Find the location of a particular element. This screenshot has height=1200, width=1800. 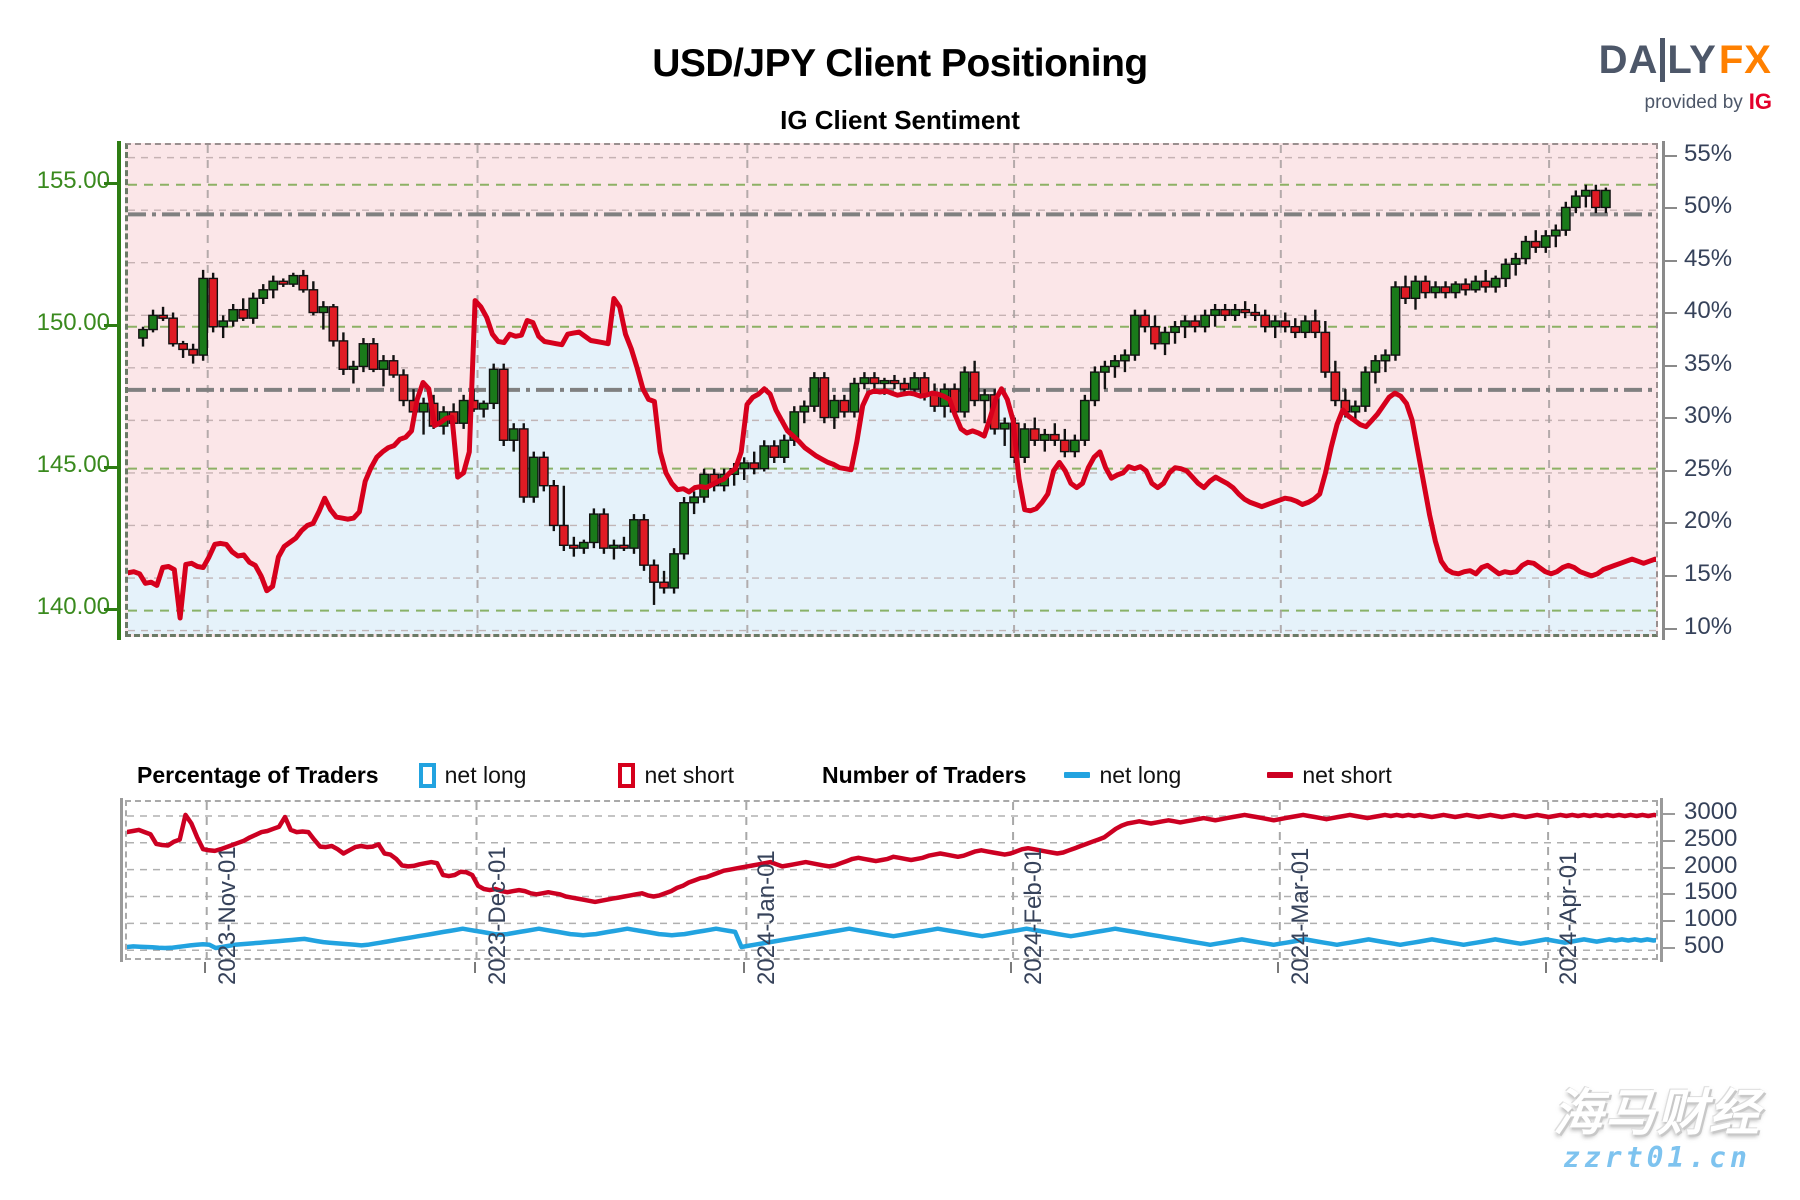

y-axis-right-tick-10%: 10% is located at coordinates (1708, 626).